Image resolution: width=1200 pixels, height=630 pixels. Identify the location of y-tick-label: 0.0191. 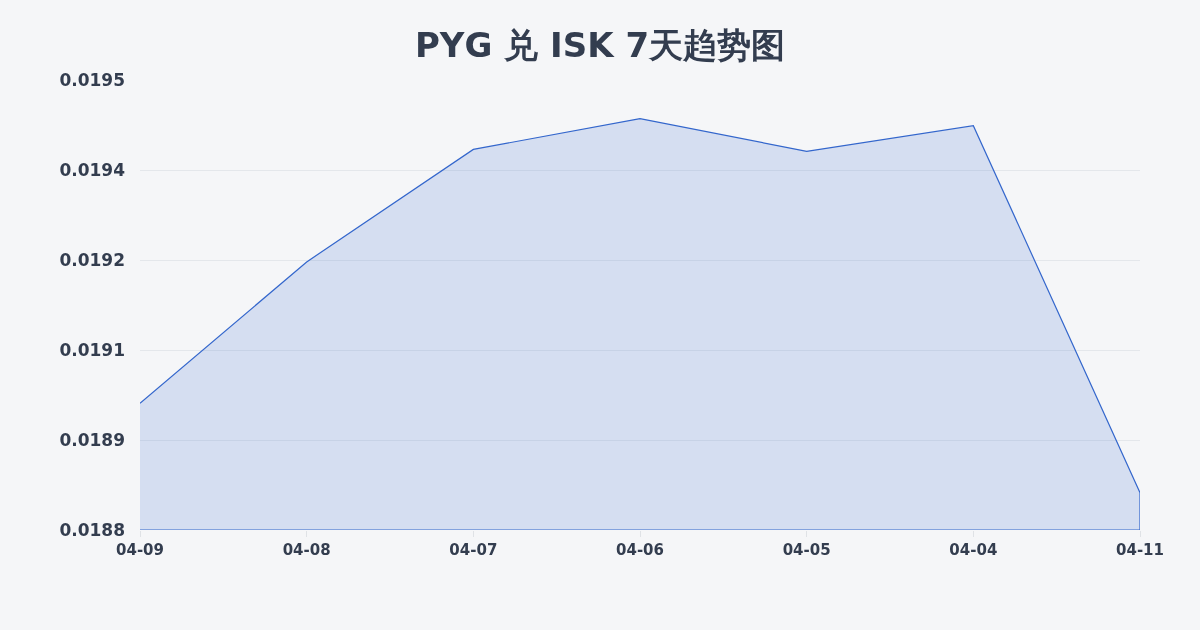
(92, 349).